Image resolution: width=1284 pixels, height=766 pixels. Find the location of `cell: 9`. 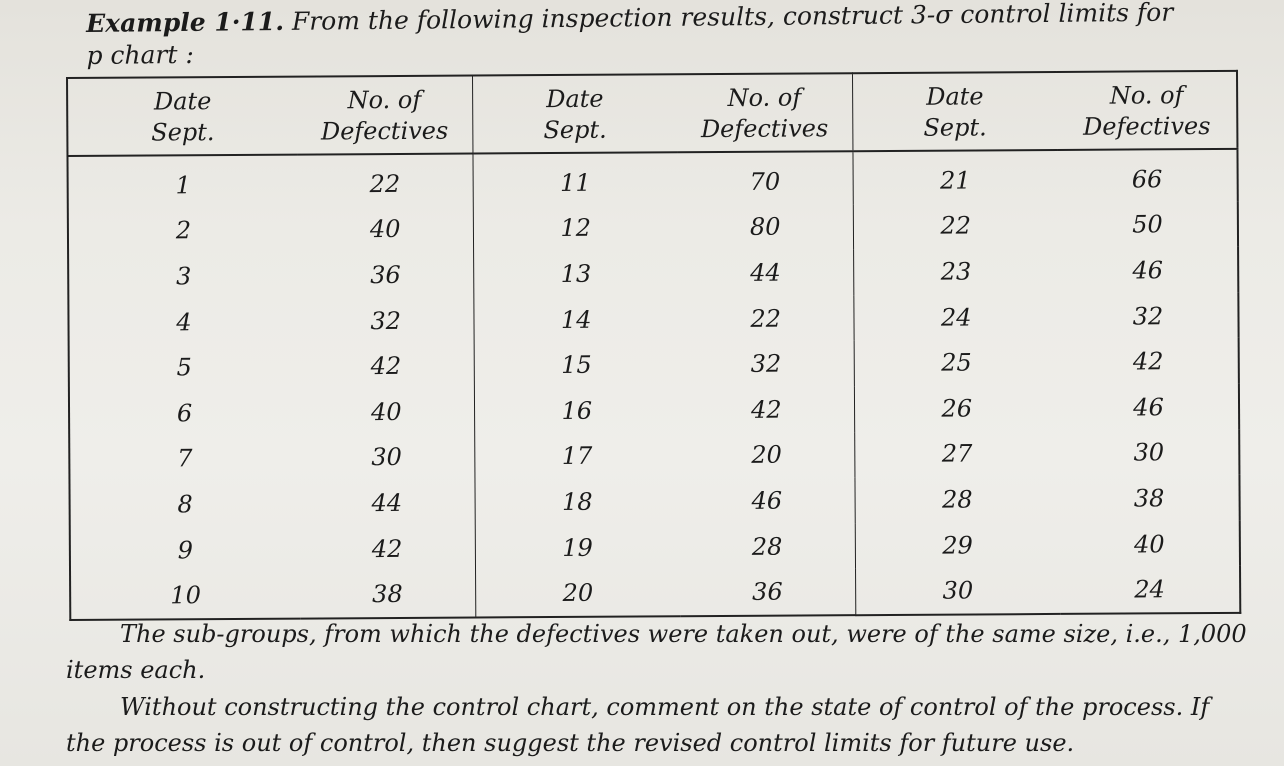

cell: 9 is located at coordinates (185, 549).